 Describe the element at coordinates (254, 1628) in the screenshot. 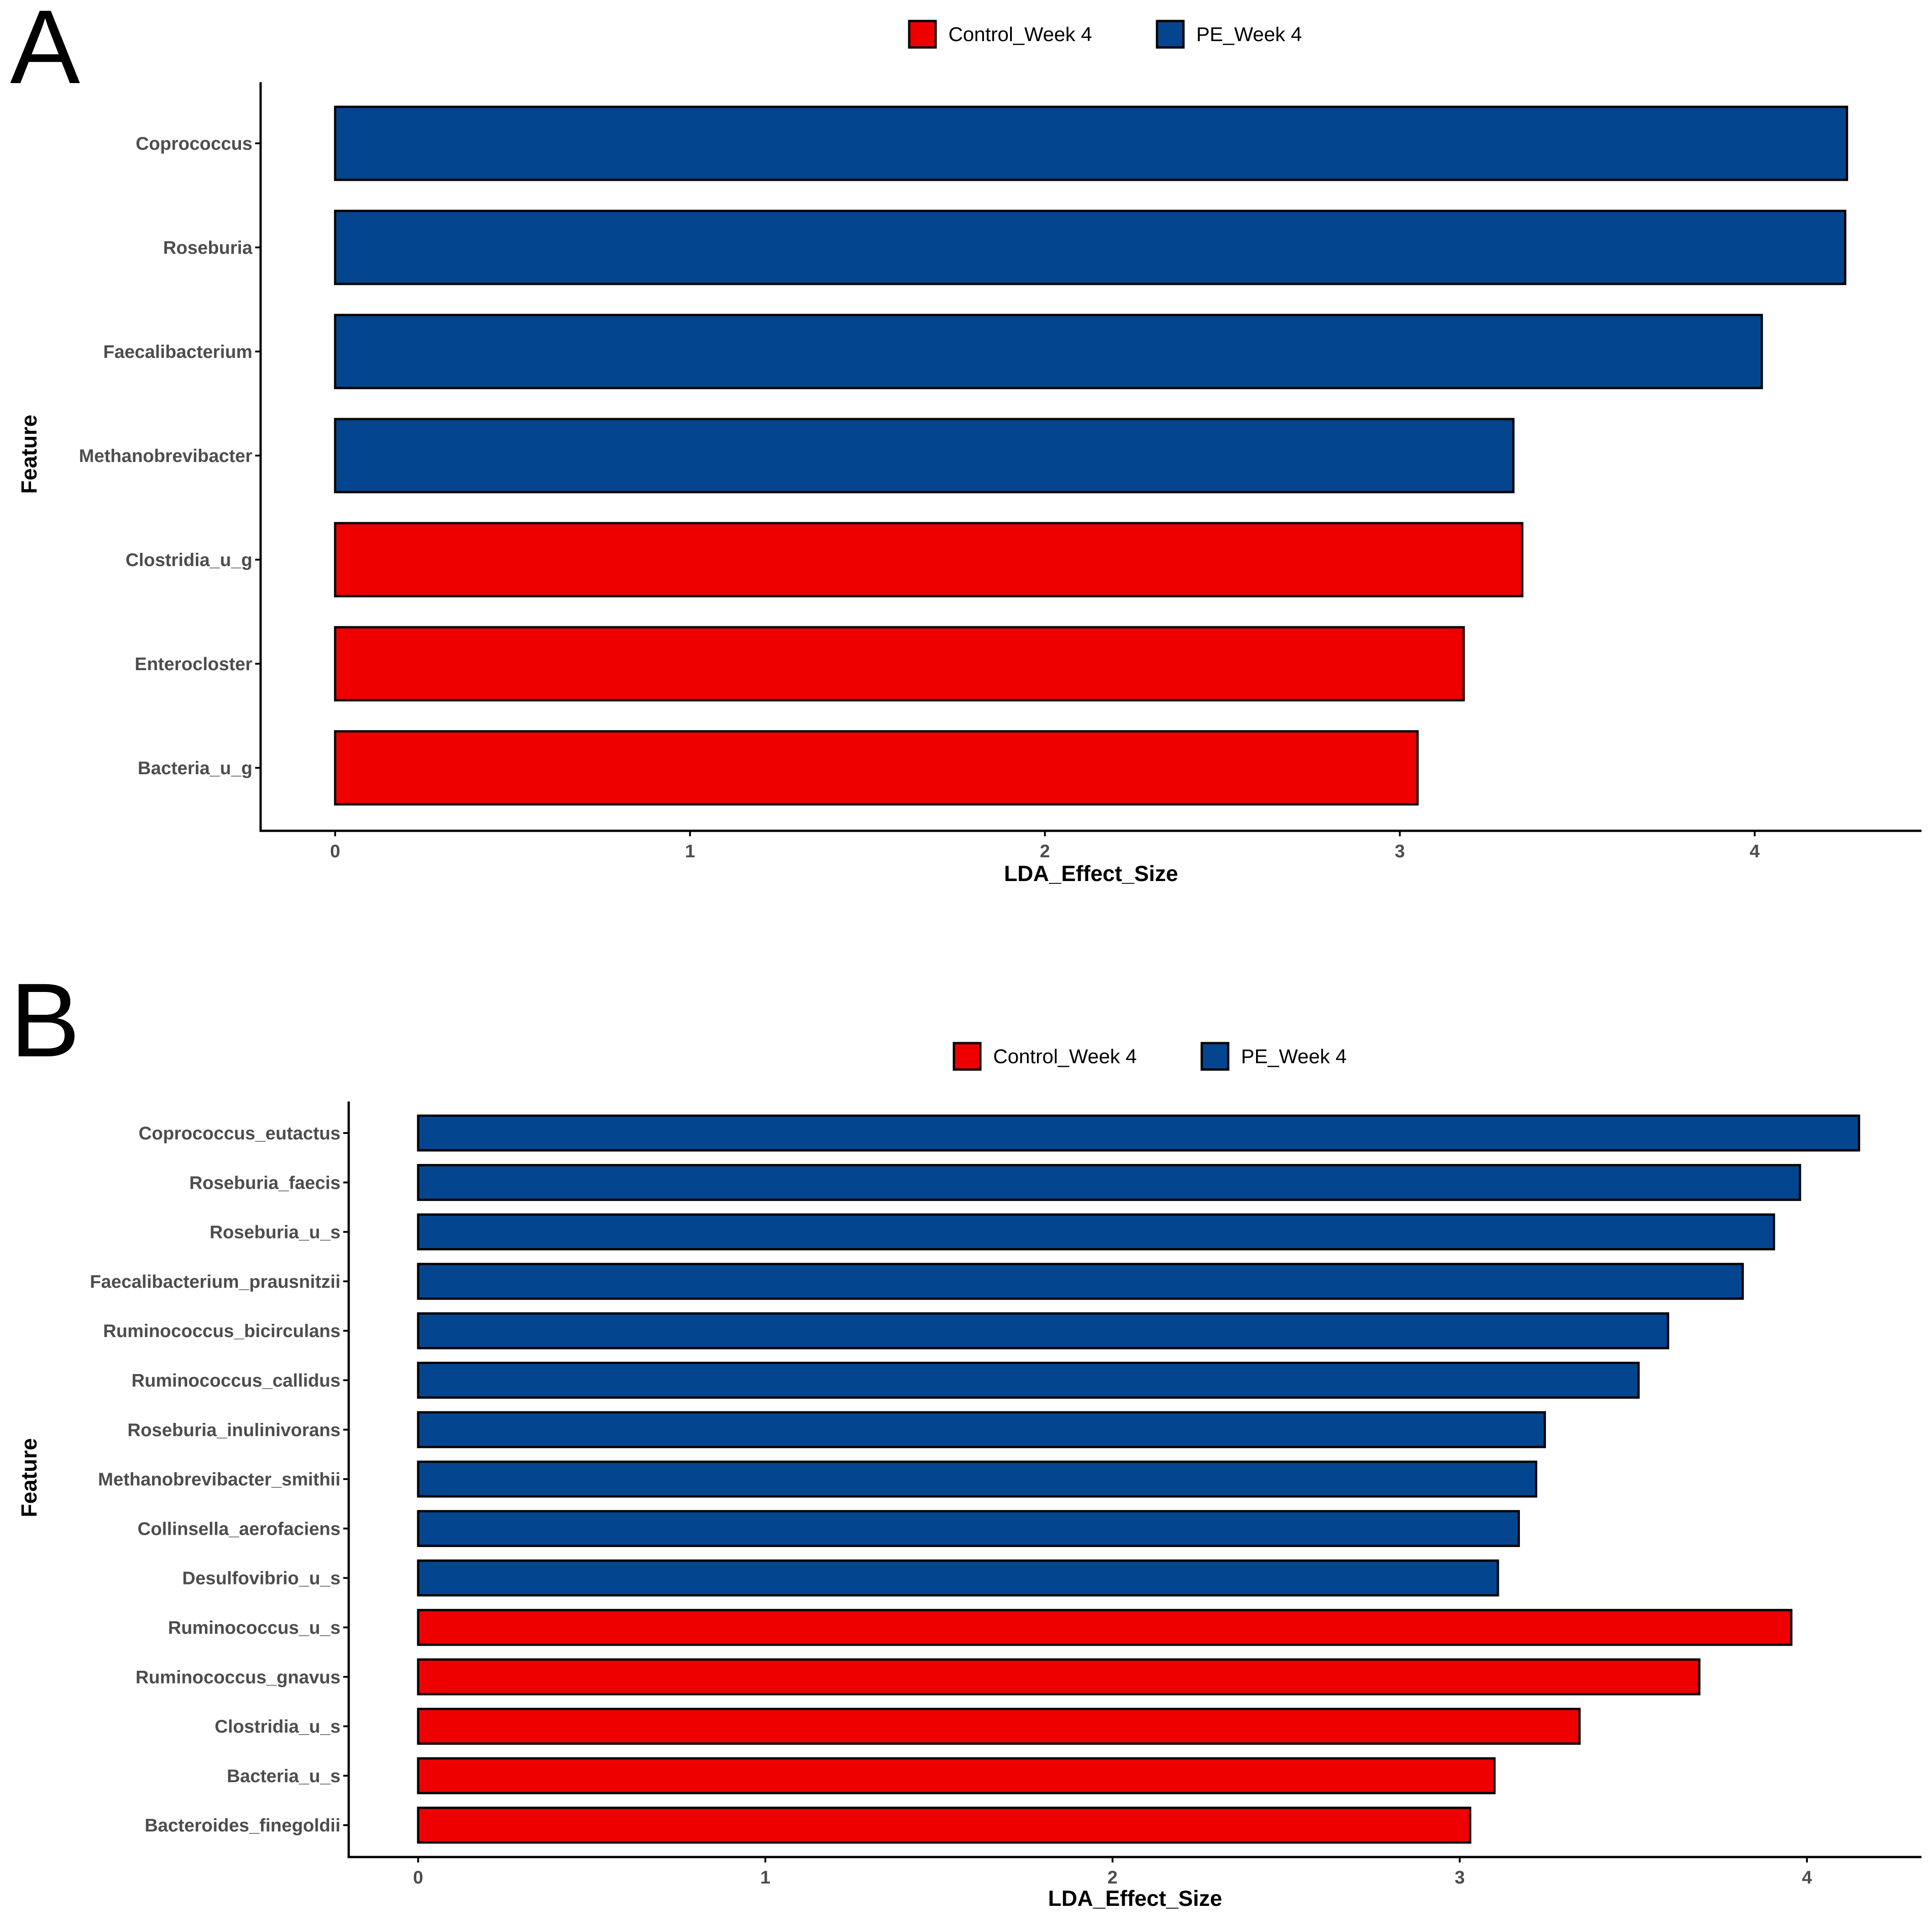

I see `panel-b-y-tick-label: Ruminococcus_u_s` at that location.